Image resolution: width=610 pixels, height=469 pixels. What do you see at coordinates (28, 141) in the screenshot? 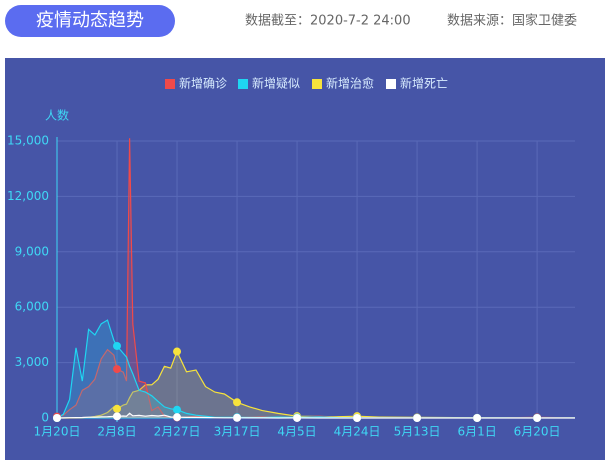
I see `y-tick-label: 15,000` at bounding box center [28, 141].